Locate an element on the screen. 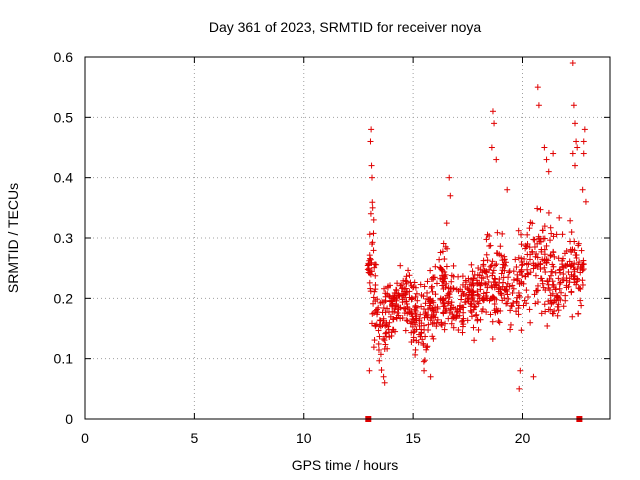 Image resolution: width=640 pixels, height=480 pixels. x-tick-label: 10 is located at coordinates (304, 438).